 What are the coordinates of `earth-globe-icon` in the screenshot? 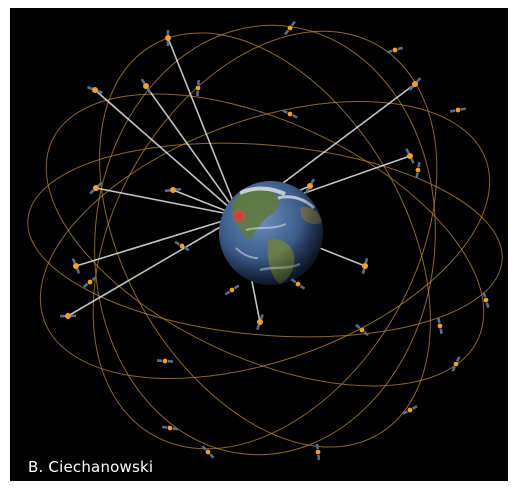 It's located at (271, 233).